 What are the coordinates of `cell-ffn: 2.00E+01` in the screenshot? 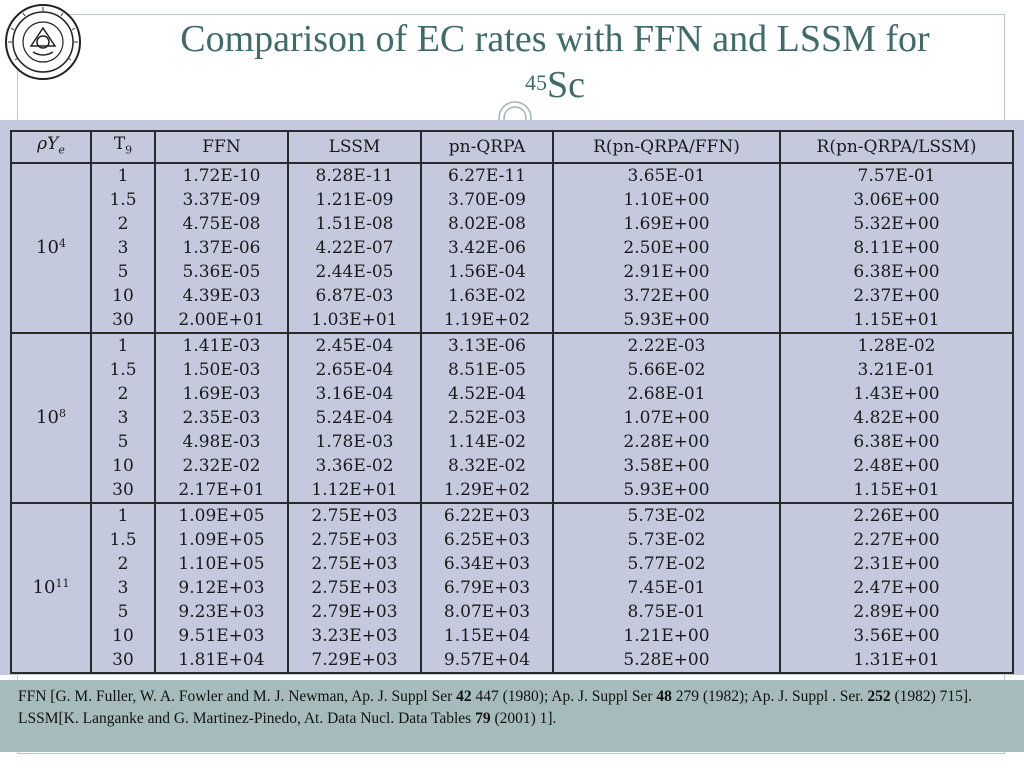 It's located at (221, 321).